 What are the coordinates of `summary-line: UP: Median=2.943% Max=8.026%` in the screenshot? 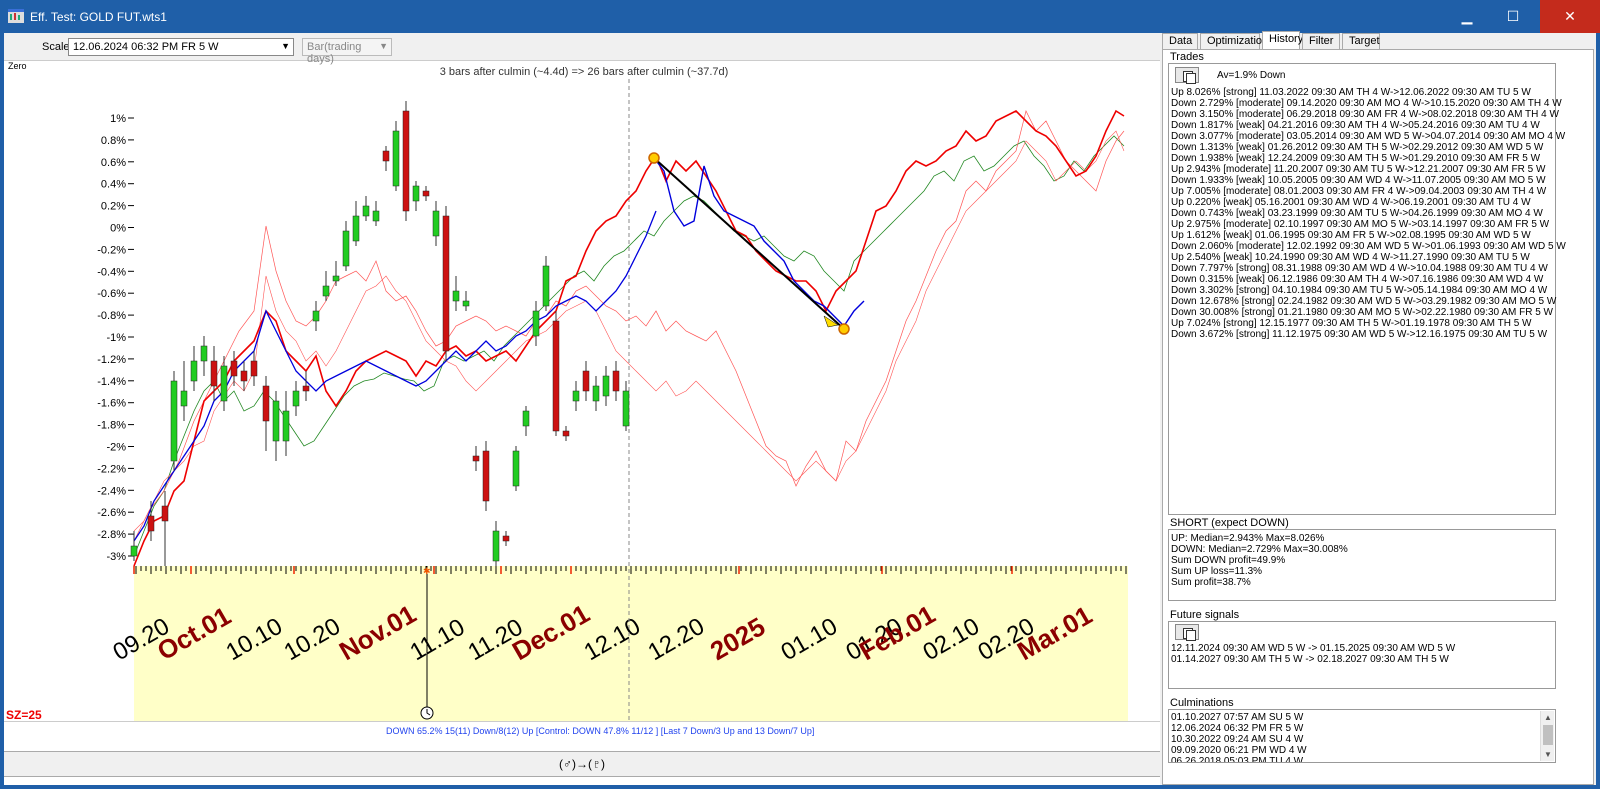 It's located at (1248, 538).